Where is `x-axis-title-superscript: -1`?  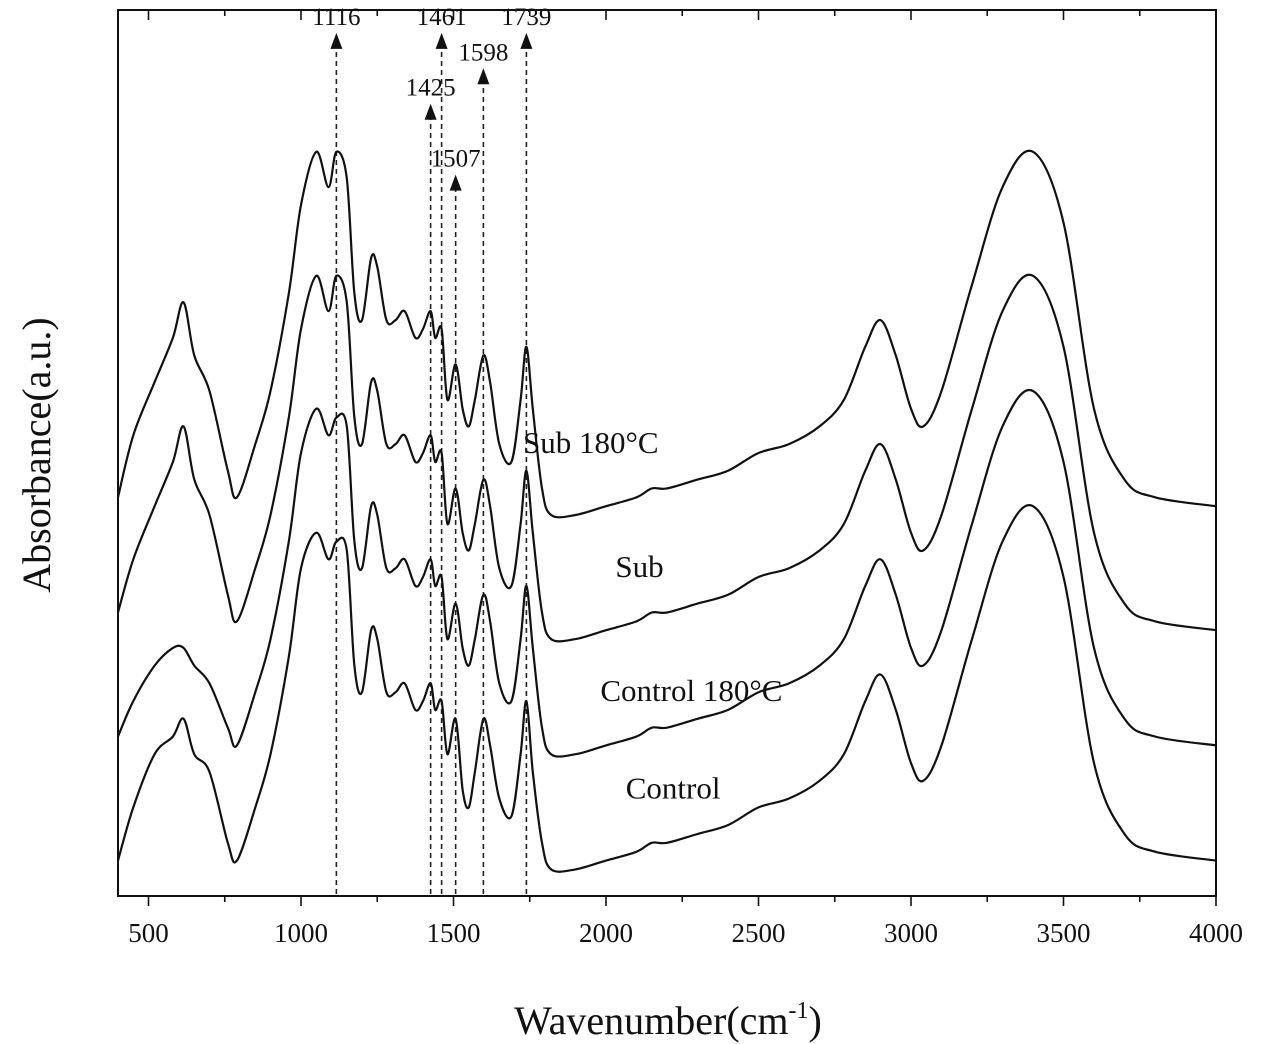
x-axis-title-superscript: -1 is located at coordinates (799, 1011).